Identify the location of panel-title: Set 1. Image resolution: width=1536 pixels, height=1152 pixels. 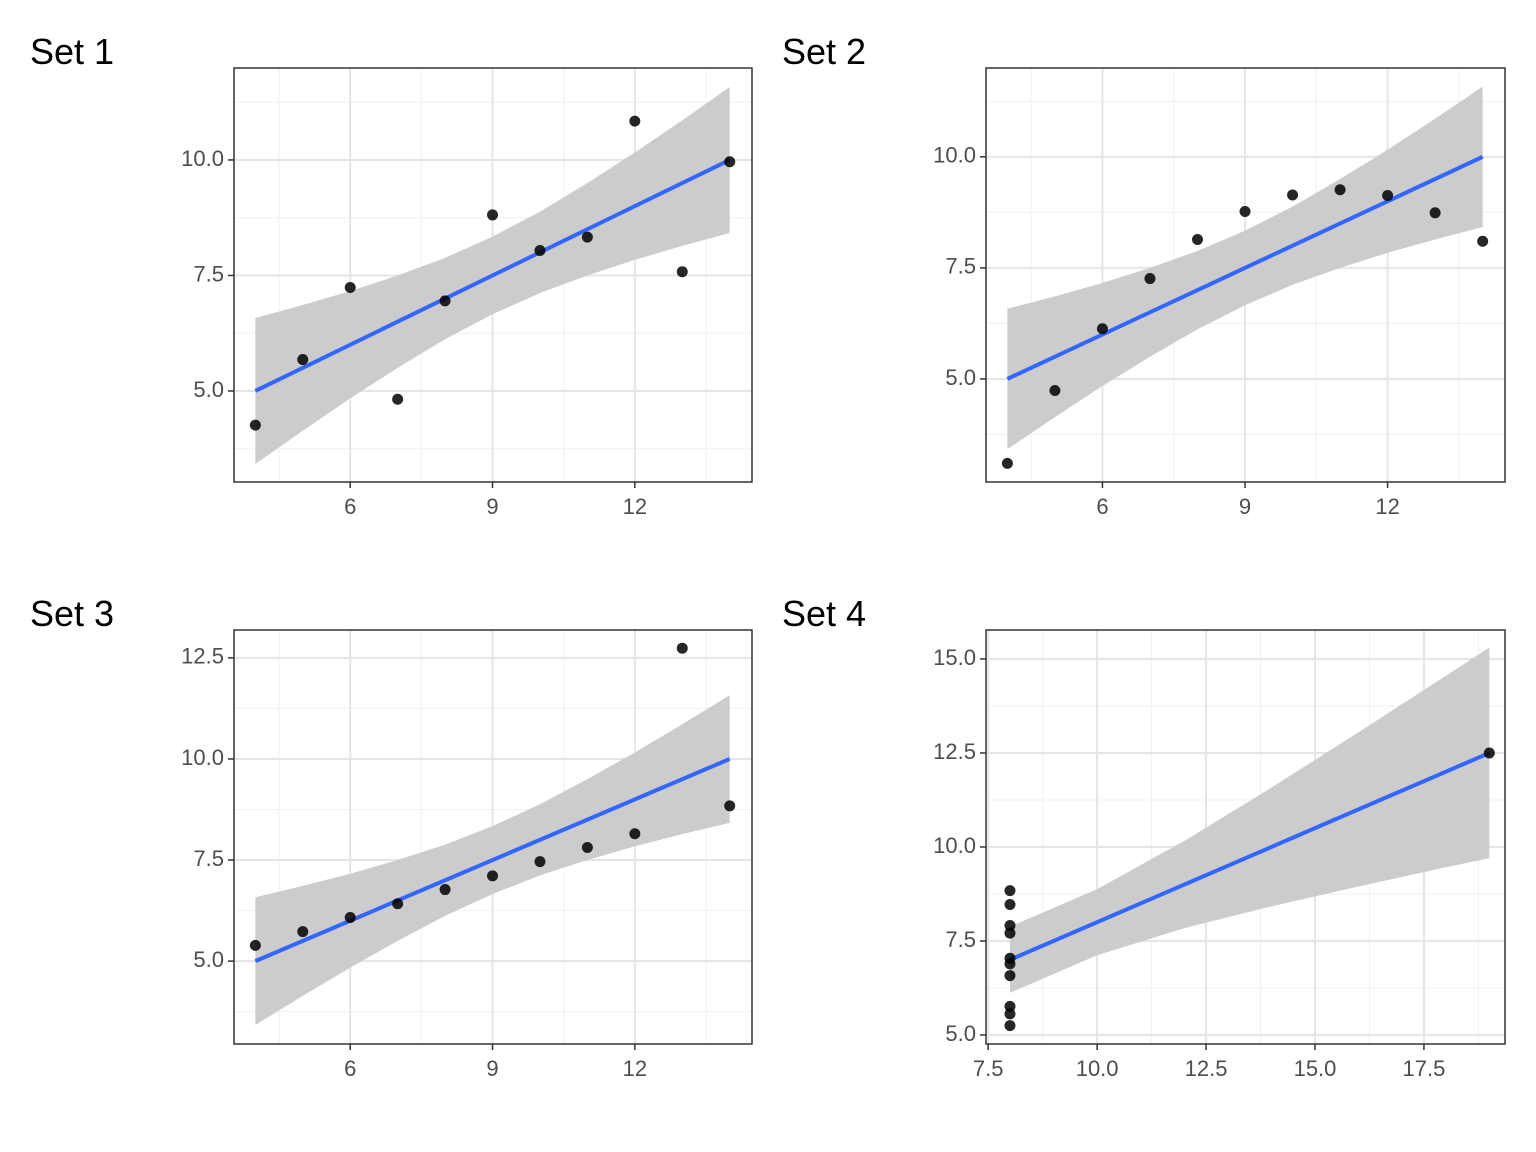
(72, 51).